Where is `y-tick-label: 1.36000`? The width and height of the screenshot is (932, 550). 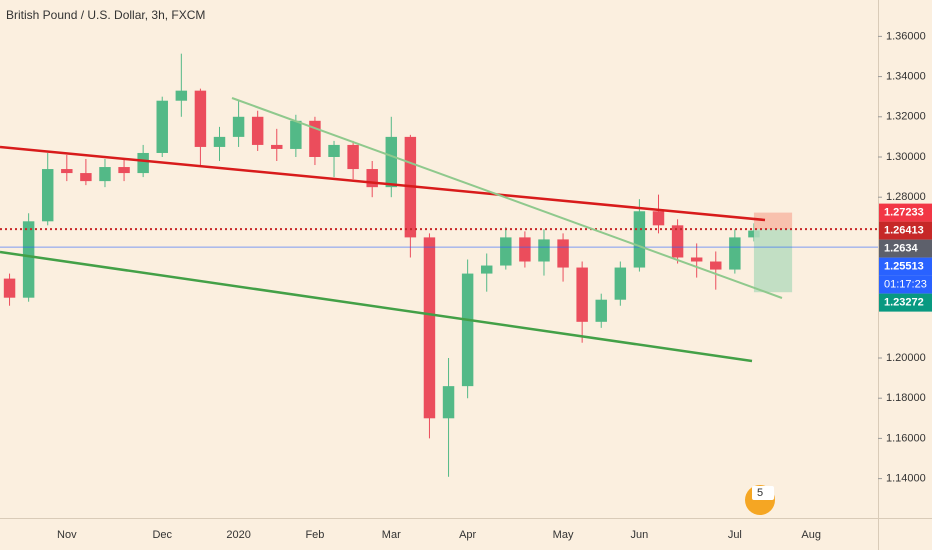 y-tick-label: 1.36000 is located at coordinates (906, 36).